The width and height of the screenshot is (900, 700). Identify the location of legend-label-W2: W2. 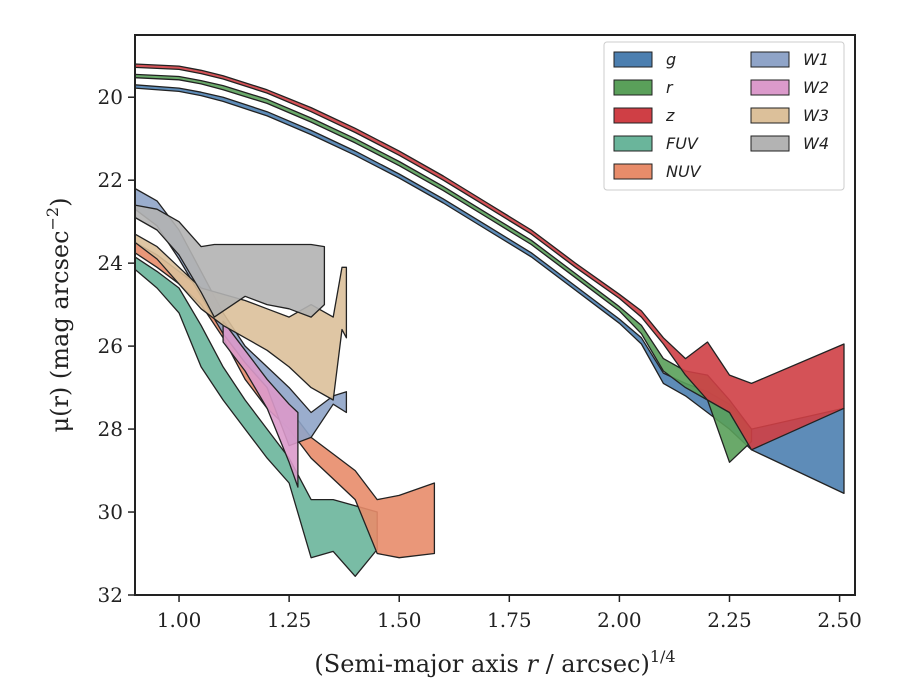
(816, 87).